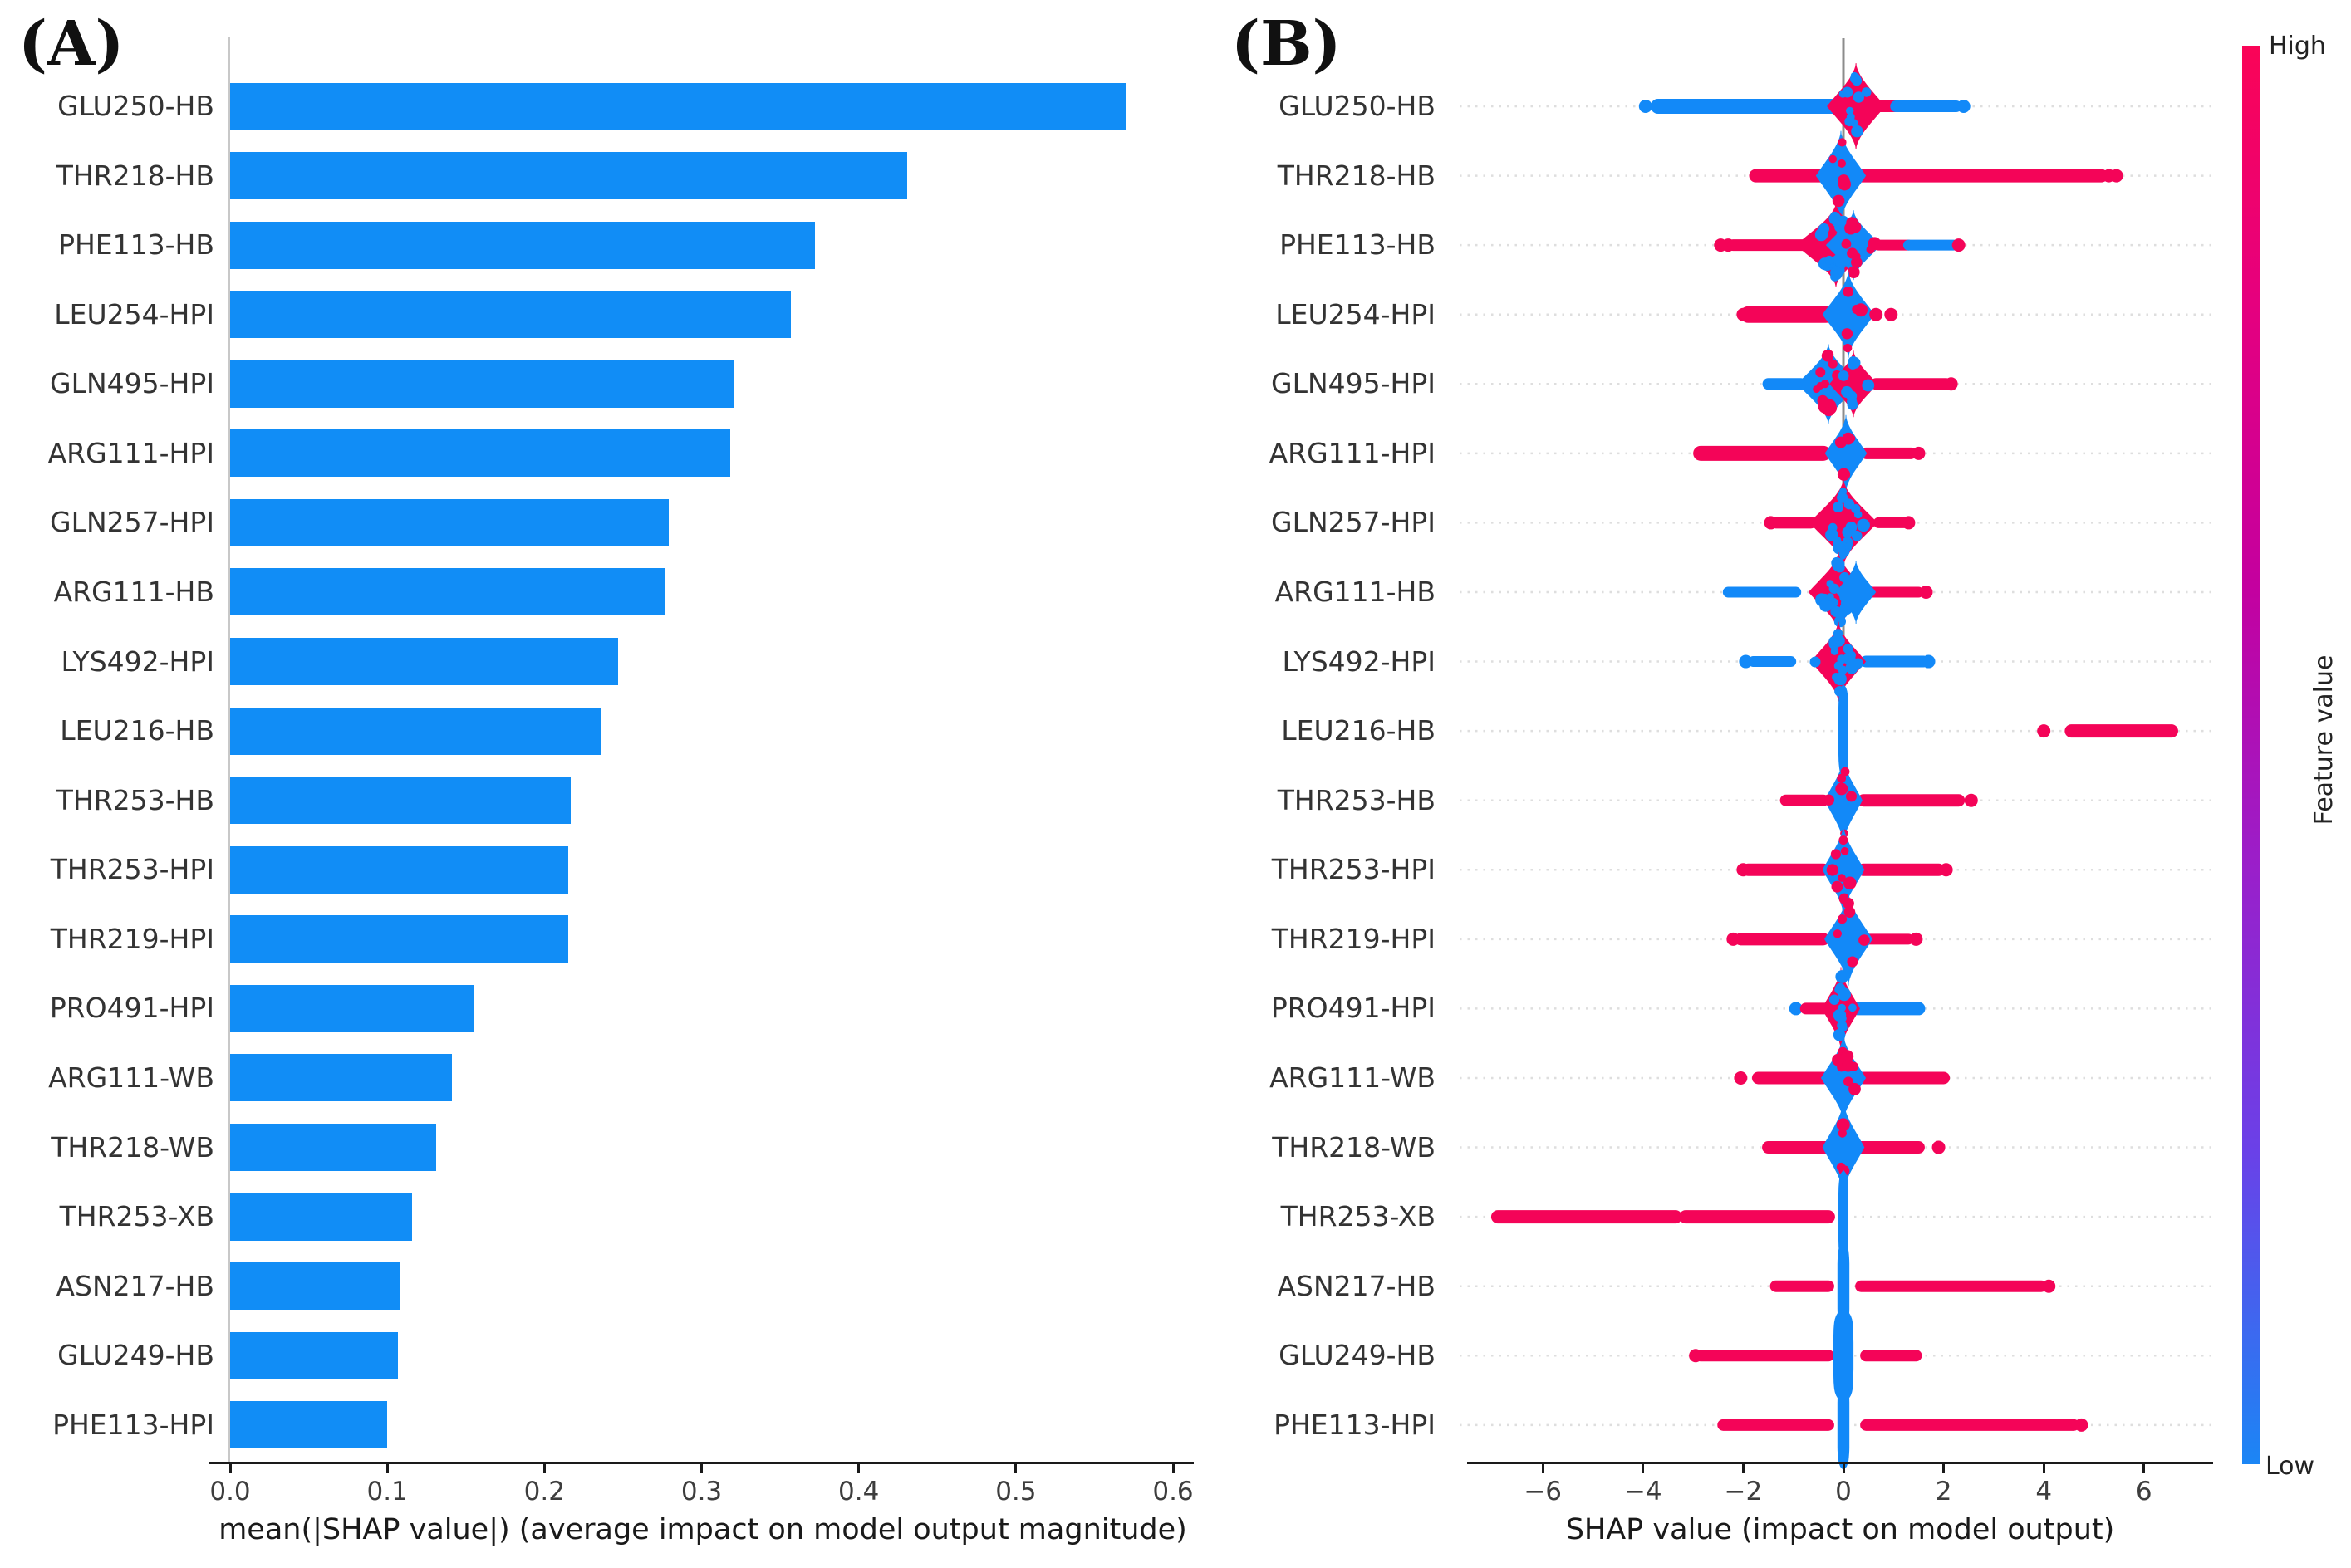  Describe the element at coordinates (1840, 1463) in the screenshot. I see `panel-b-x-axis` at that location.